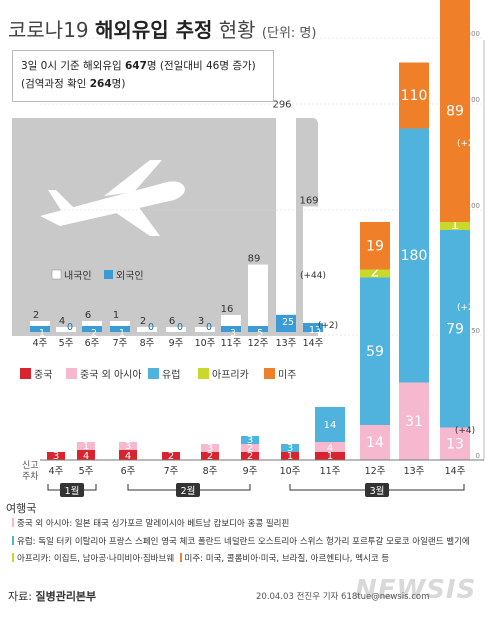 The height and width of the screenshot is (619, 490). I want to click on annotation-america-14: (+20), so click(470, 144).